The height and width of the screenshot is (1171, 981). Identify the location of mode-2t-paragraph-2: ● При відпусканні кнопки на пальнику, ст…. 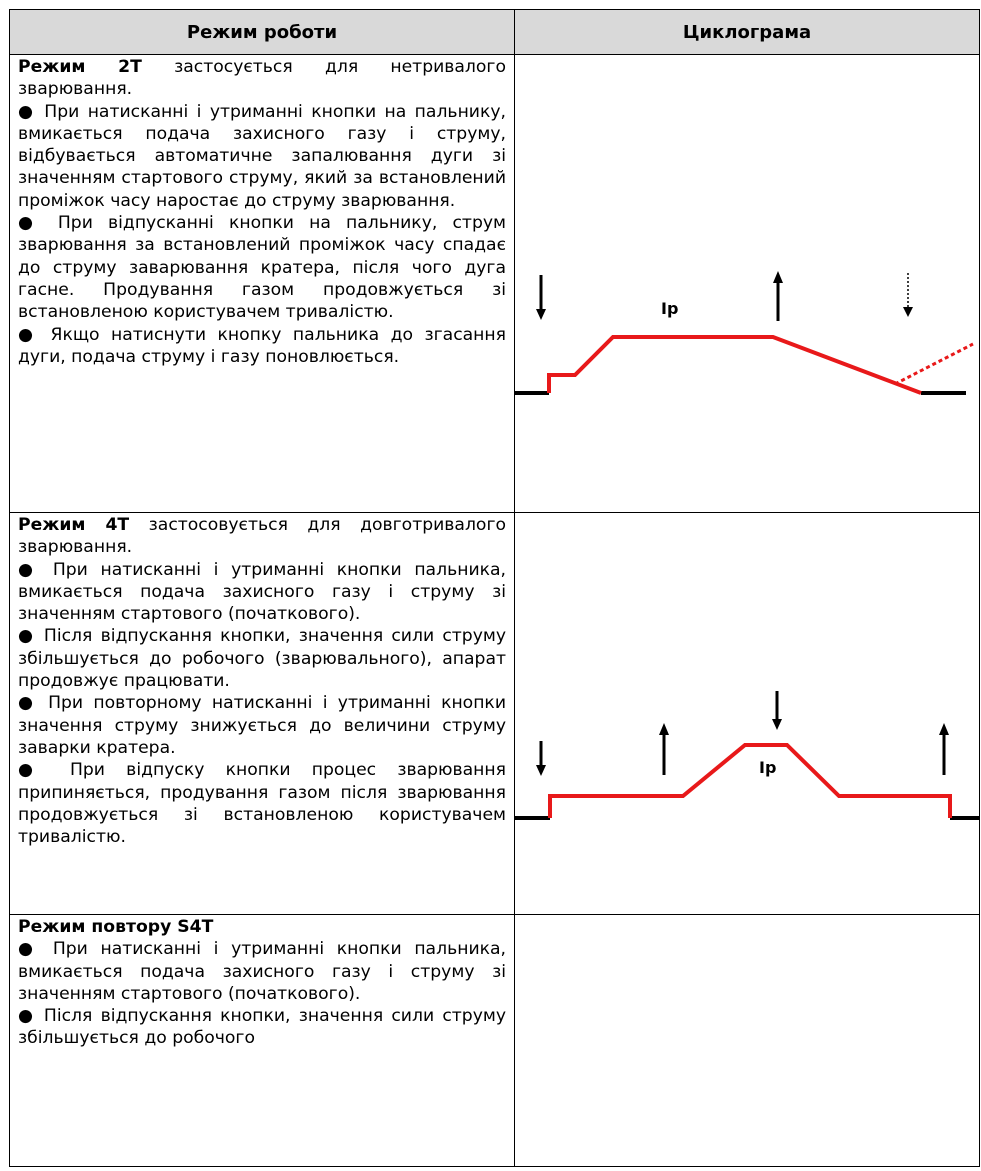
(262, 268).